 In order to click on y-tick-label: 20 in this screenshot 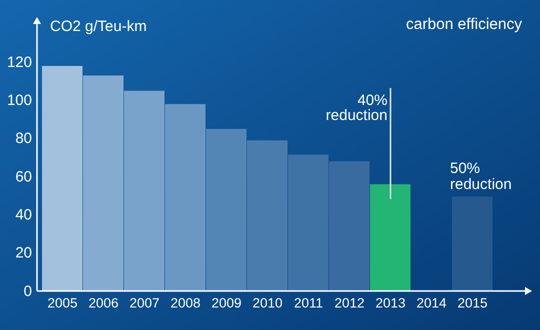, I will do `click(23, 253)`.